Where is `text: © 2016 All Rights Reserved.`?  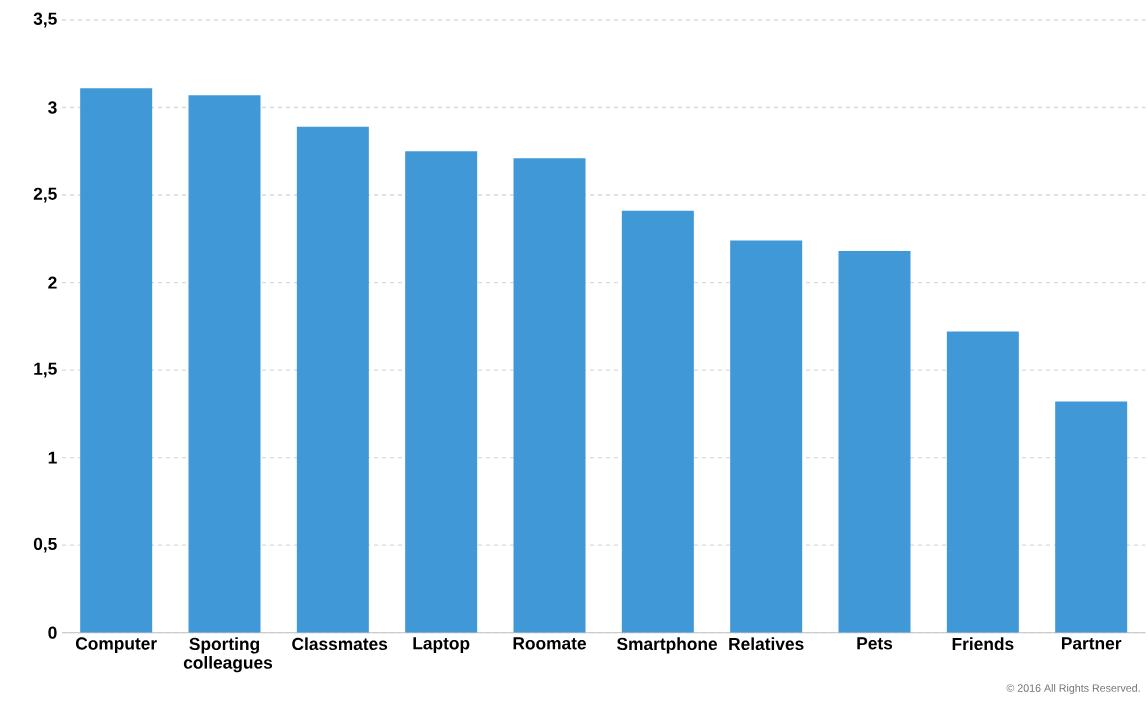
text: © 2016 All Rights Reserved. is located at coordinates (1073, 689).